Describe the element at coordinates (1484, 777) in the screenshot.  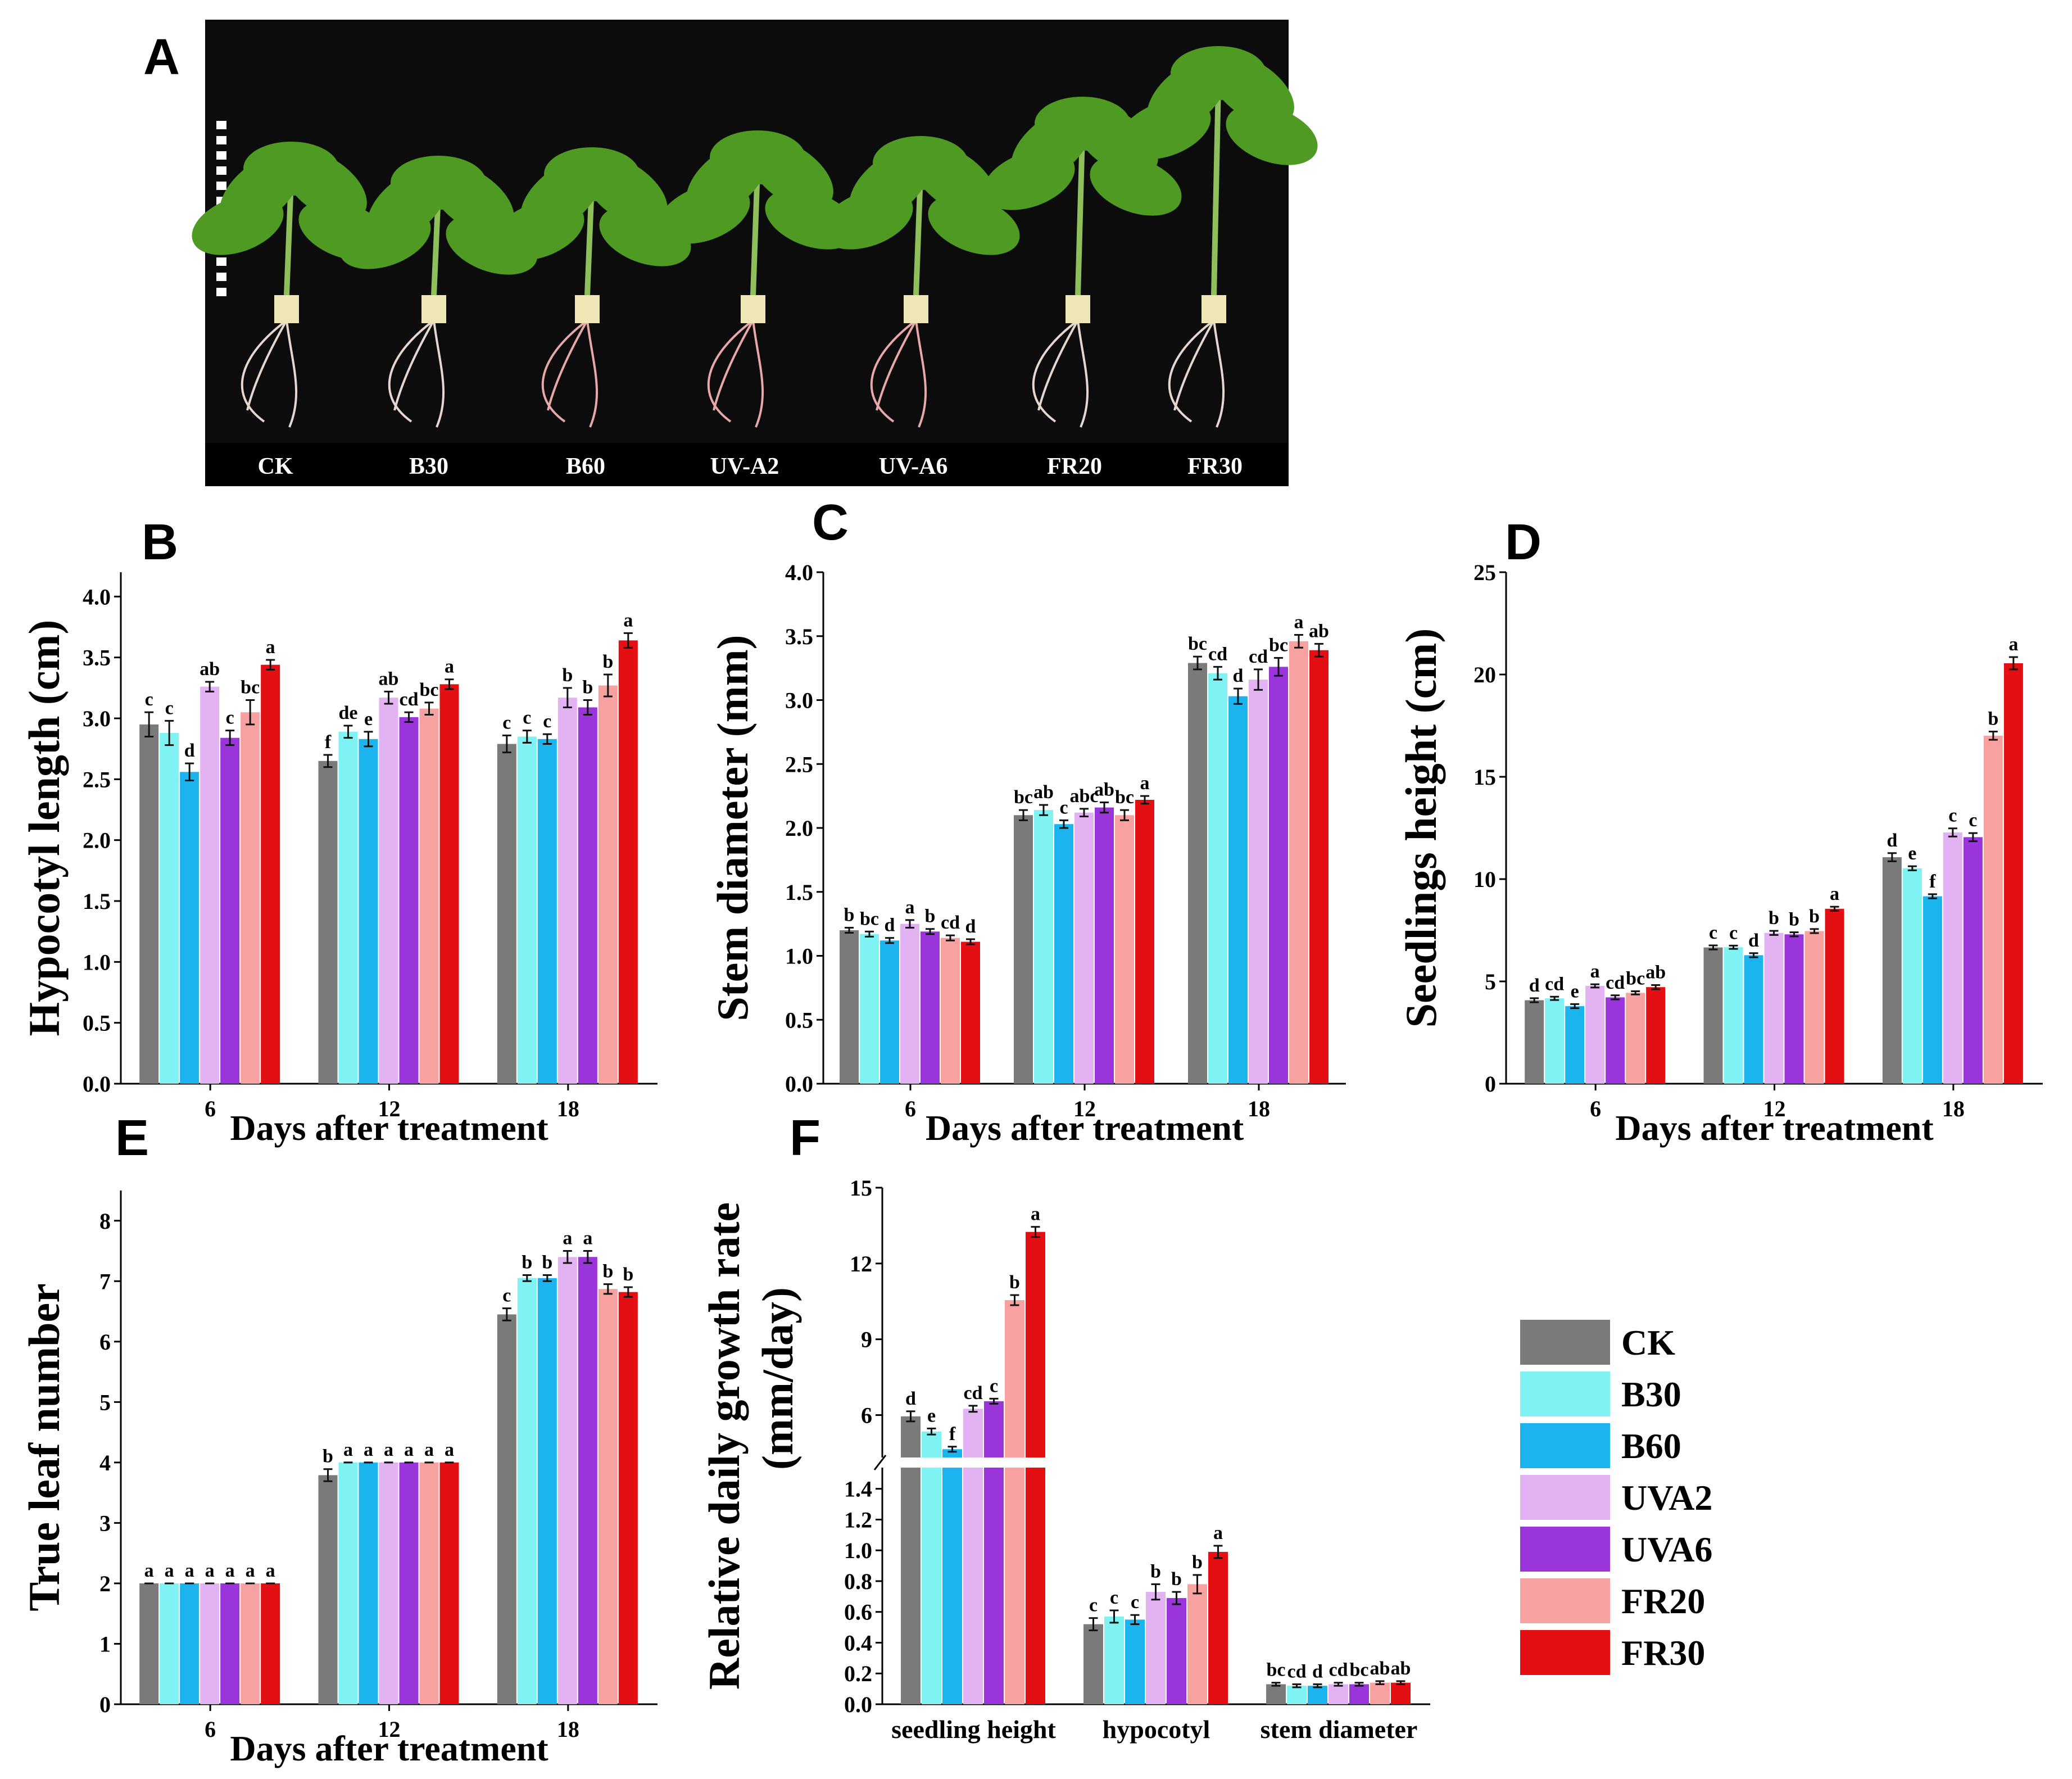
I see `y-tick-label: 15` at that location.